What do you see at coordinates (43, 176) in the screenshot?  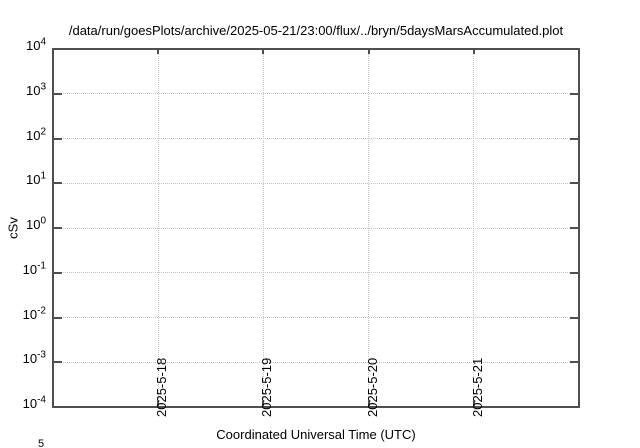 I see `y-tick-exponent: 1` at bounding box center [43, 176].